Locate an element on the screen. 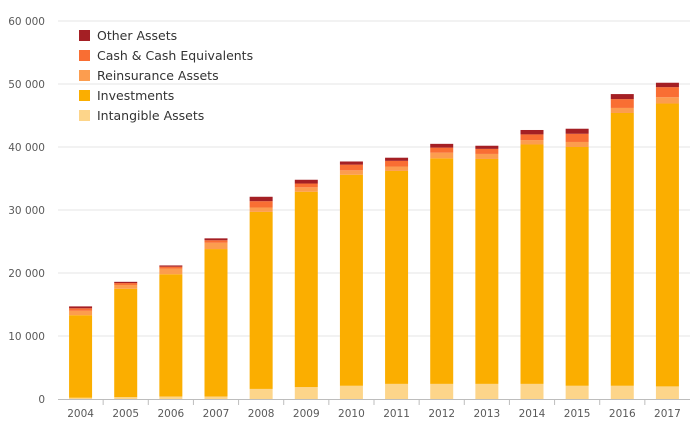  x-tick-label: 2016 is located at coordinates (622, 414).